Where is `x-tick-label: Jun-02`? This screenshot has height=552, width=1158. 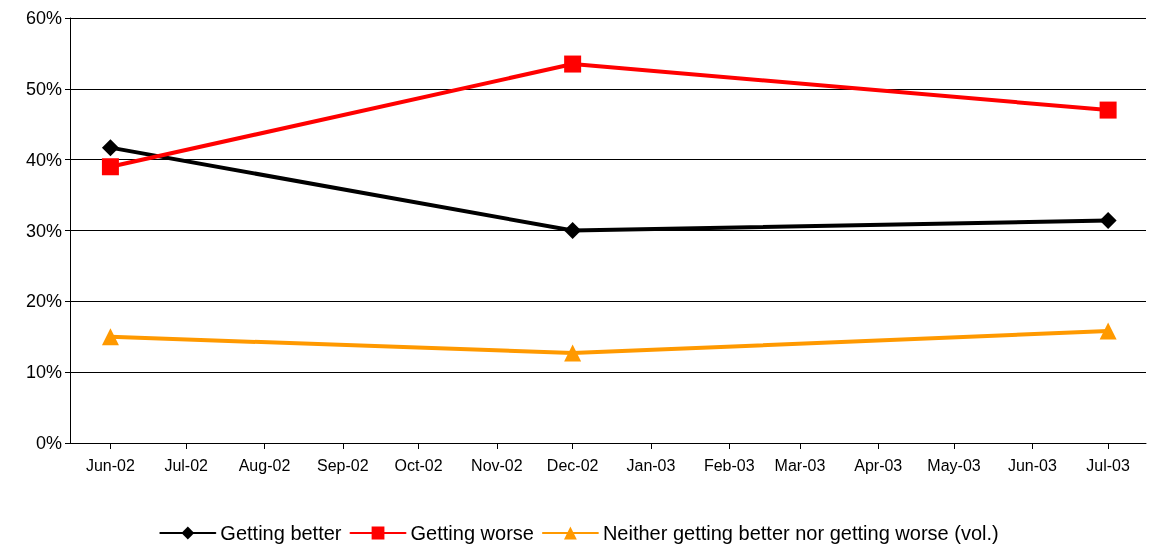
x-tick-label: Jun-02 is located at coordinates (110, 465).